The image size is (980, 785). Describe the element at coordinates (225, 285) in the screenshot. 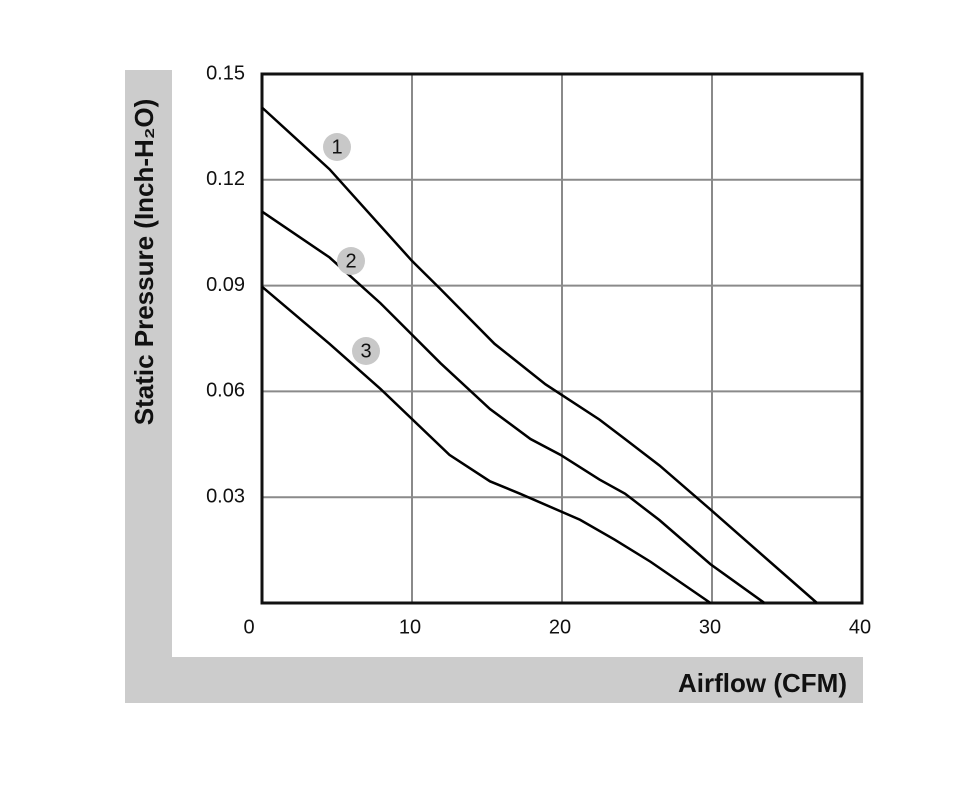

I see `y-tick-label: 0.09` at that location.